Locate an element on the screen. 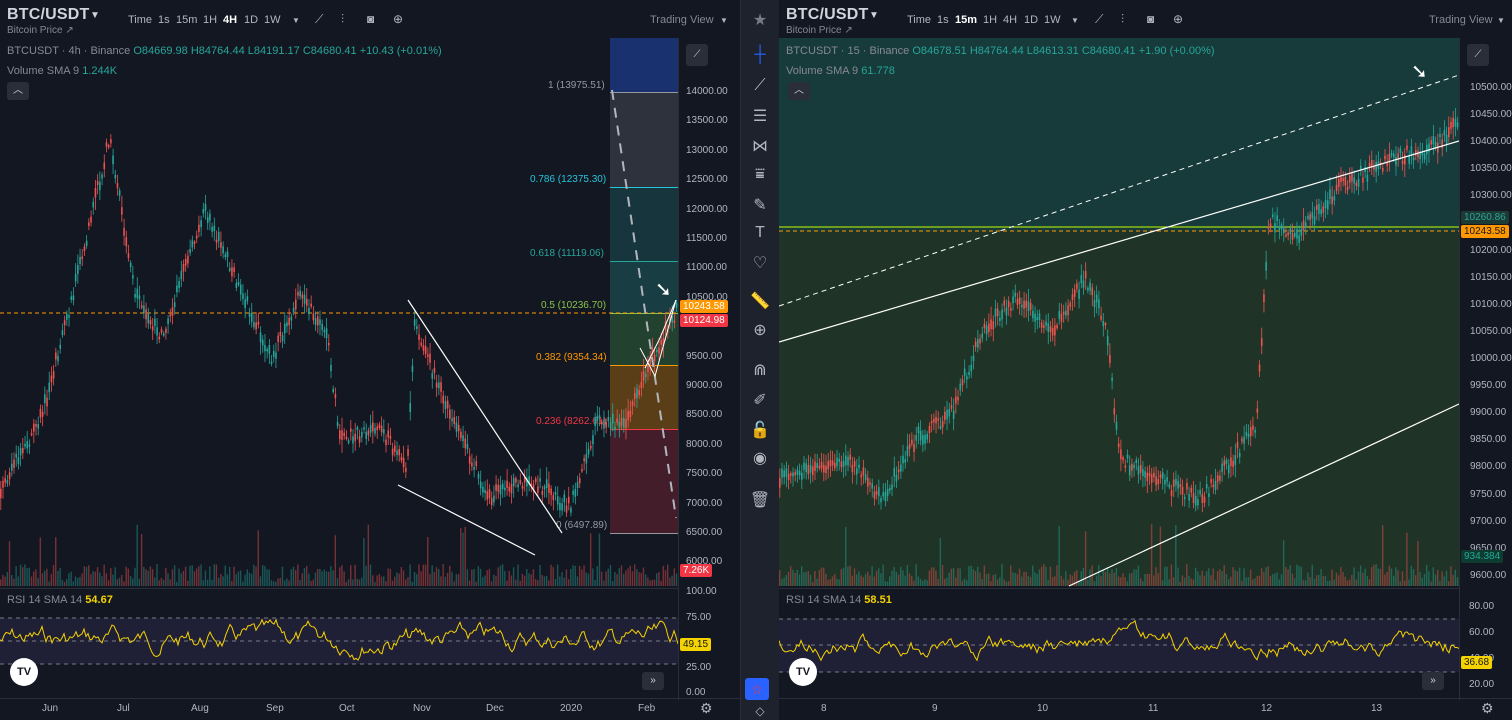 Image resolution: width=1512 pixels, height=720 pixels. measure-lines-icon: ⩸ is located at coordinates (760, 174).